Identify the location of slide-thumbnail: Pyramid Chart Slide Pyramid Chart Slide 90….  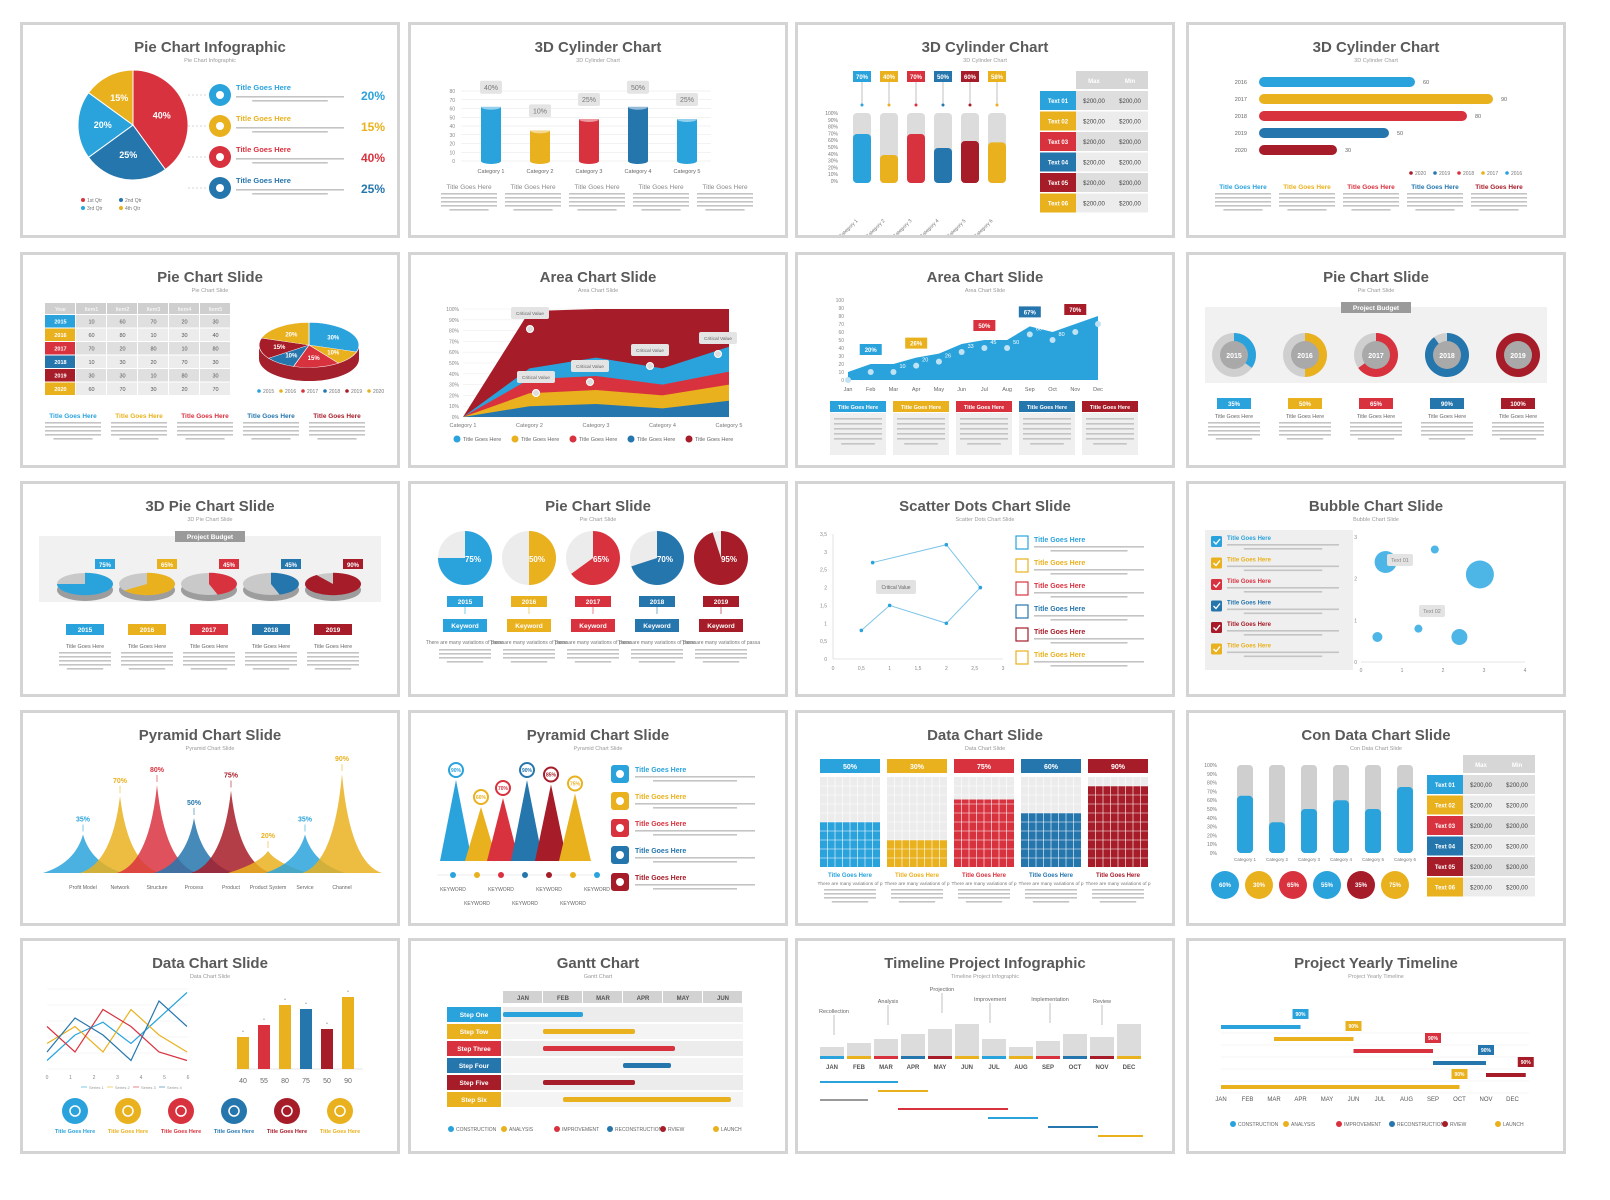
(598, 818).